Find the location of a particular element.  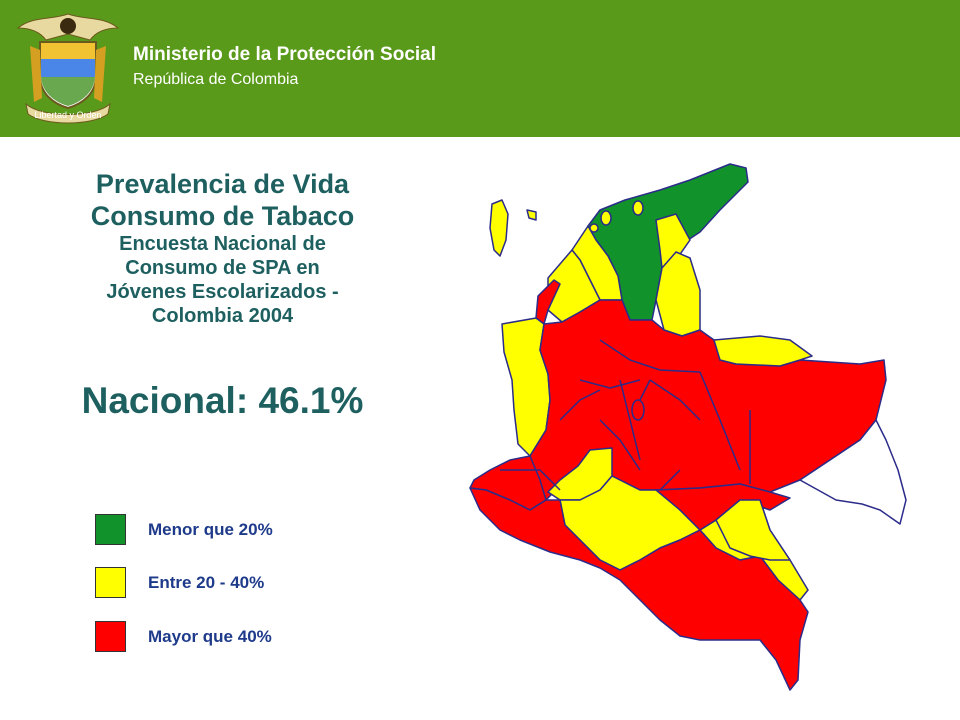

region-south-red is located at coordinates (639, 589).